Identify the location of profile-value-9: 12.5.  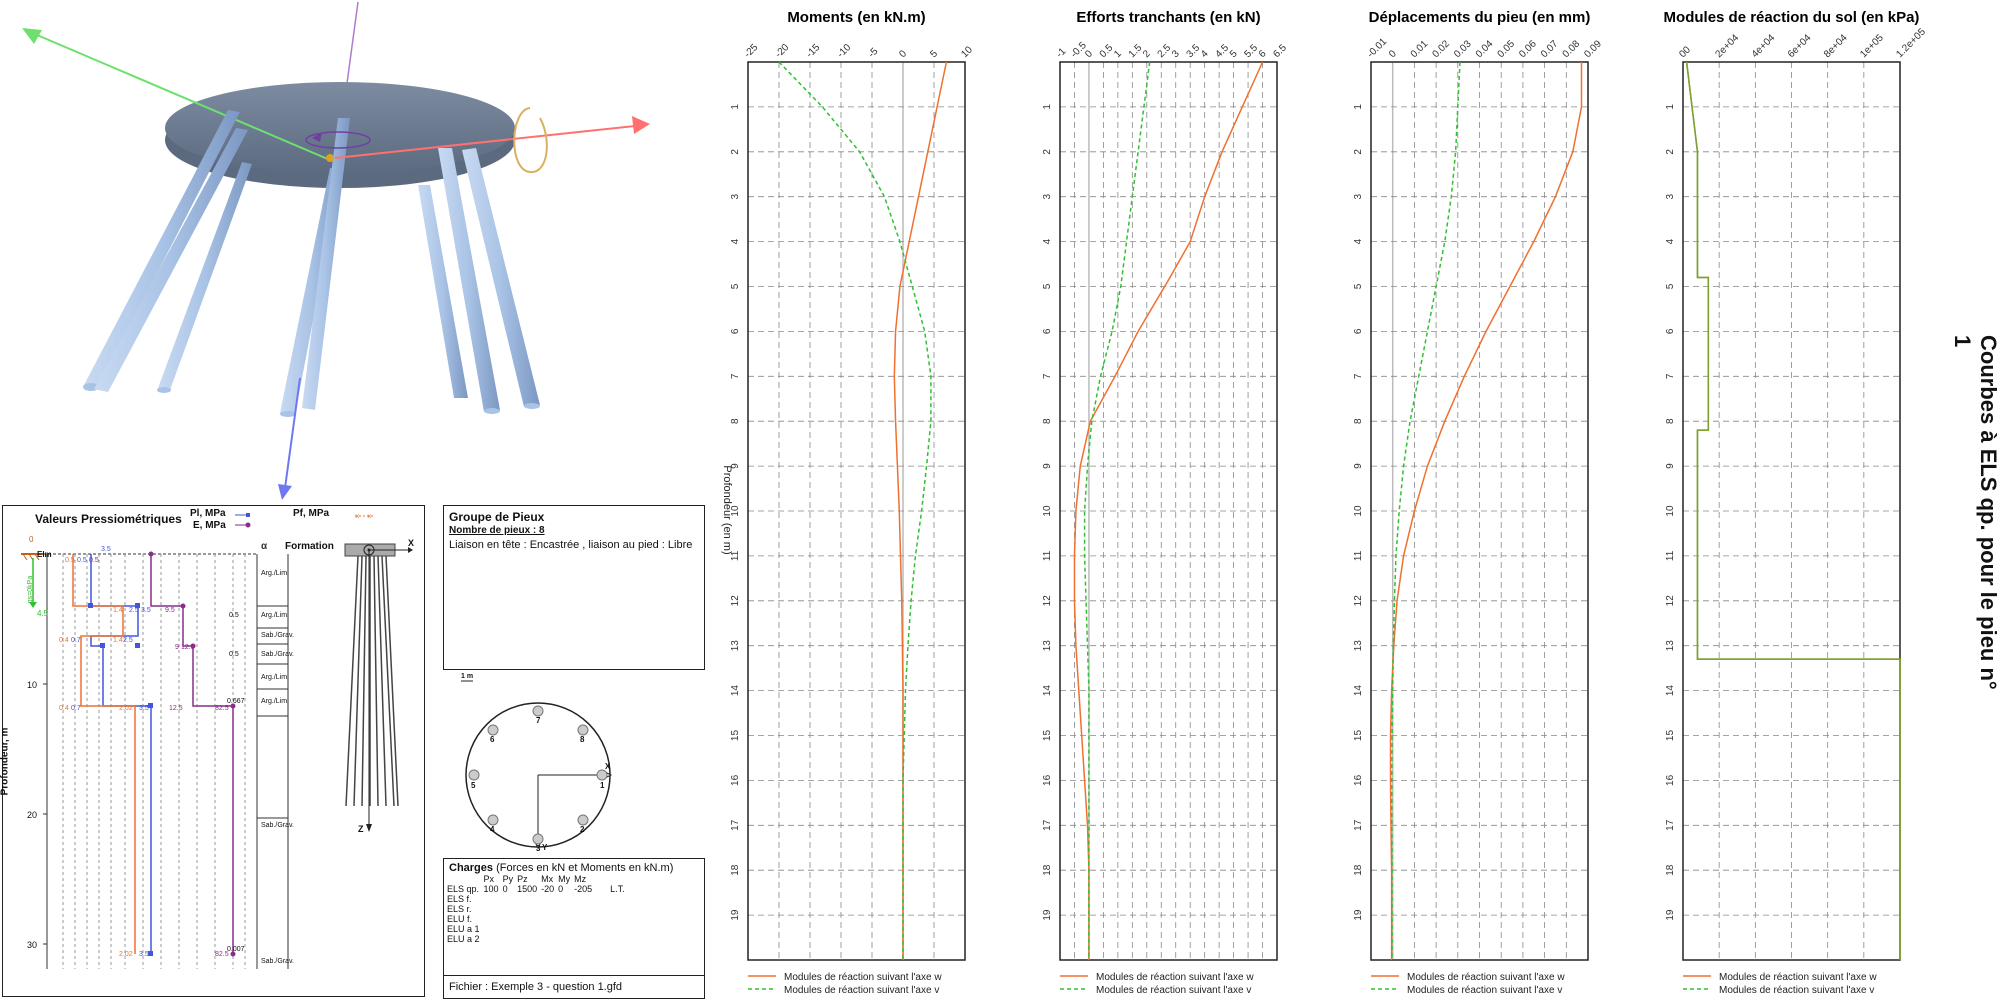
(188, 647).